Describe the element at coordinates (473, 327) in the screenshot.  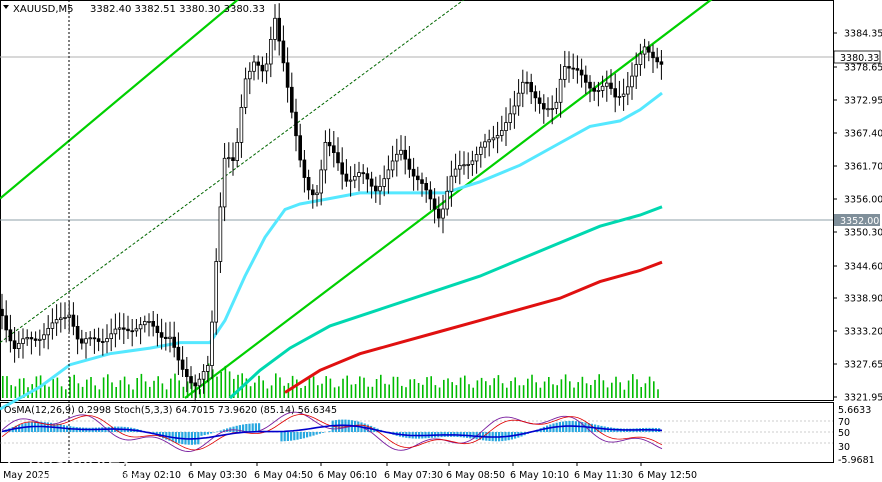
I see `ema-slow-line` at that location.